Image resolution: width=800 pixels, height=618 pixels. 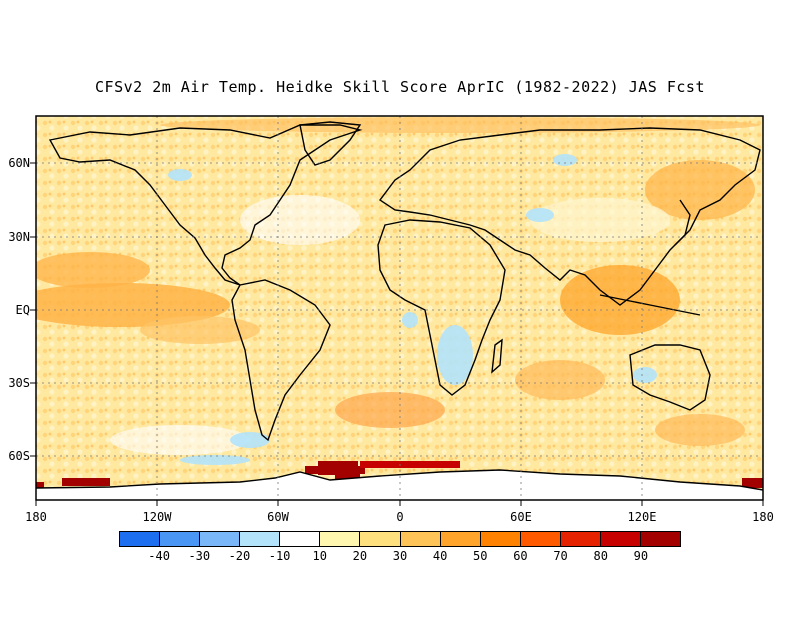 I want to click on colorbar-label: 60, so click(x=520, y=556).